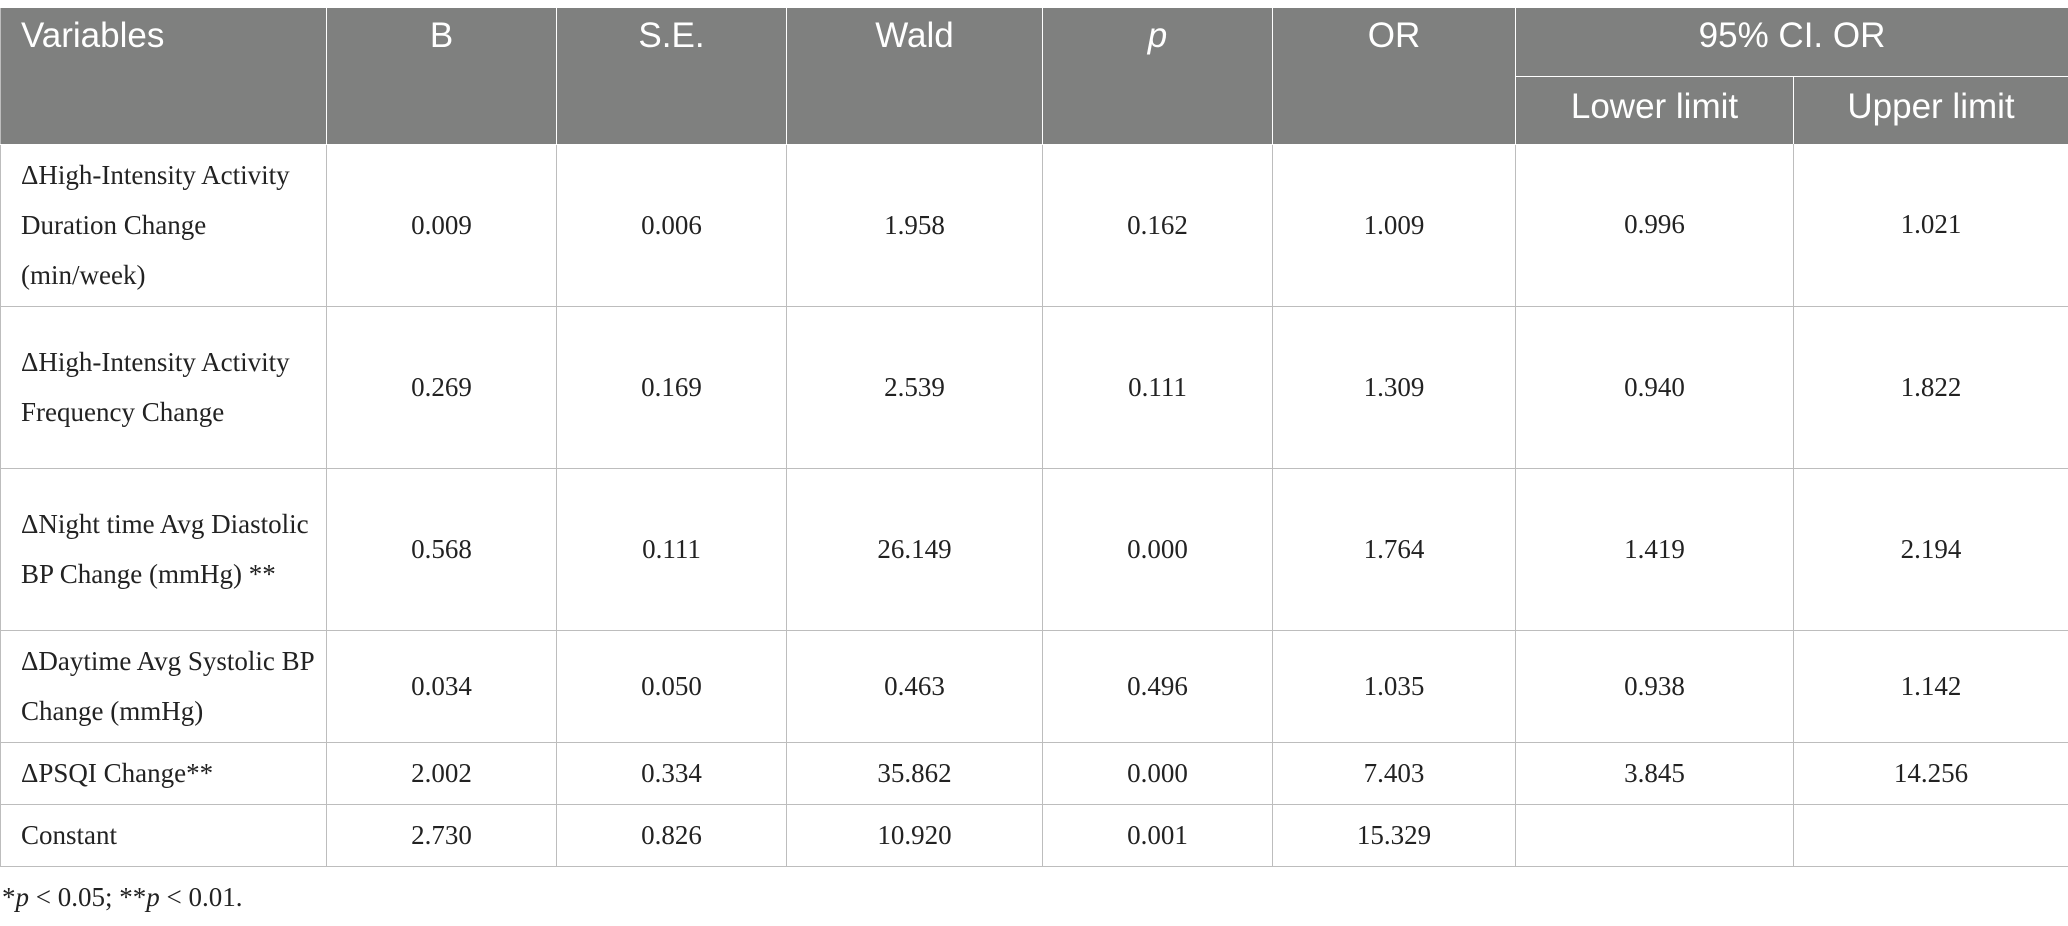 This screenshot has height=926, width=2068. Describe the element at coordinates (201, 897) in the screenshot. I see `footnote-text2: < 0.01.` at that location.